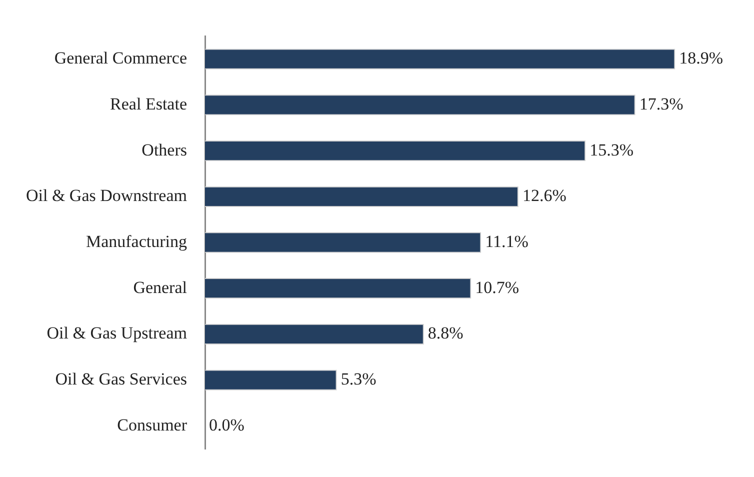  Describe the element at coordinates (226, 424) in the screenshot. I see `data-label: 0.0%` at that location.